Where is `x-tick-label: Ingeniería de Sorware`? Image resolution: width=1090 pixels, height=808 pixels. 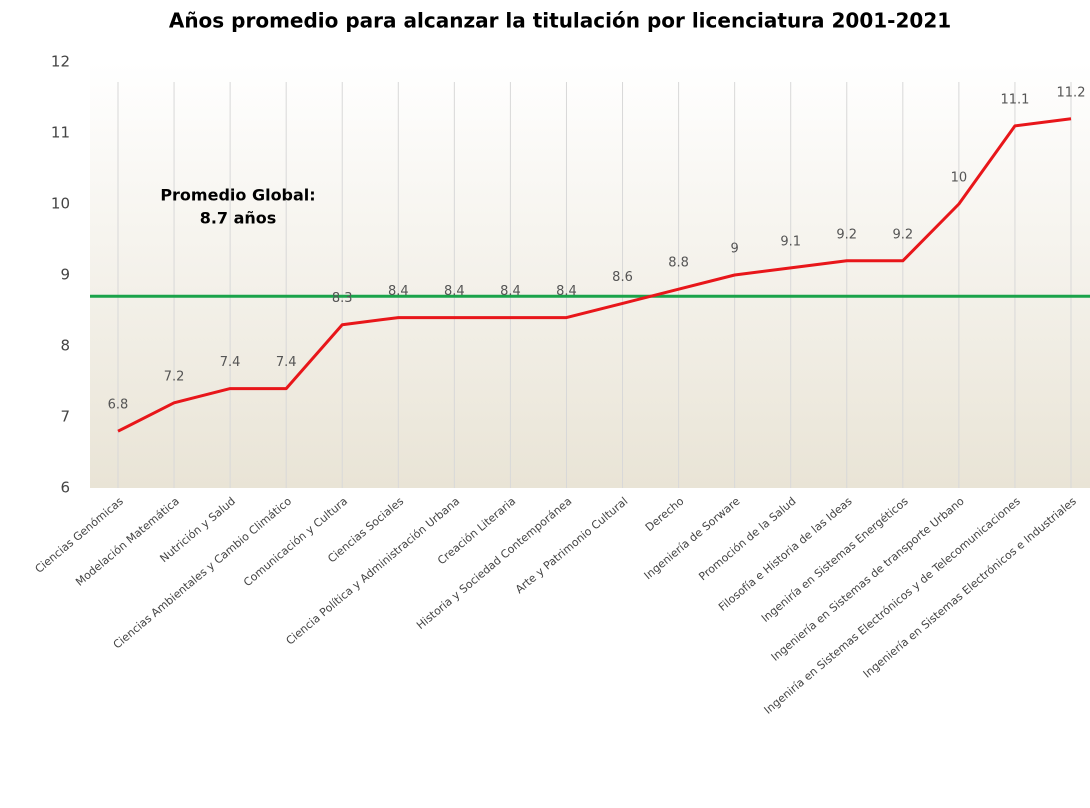
x-tick-label: Ingeniería de Sorware is located at coordinates (692, 538).